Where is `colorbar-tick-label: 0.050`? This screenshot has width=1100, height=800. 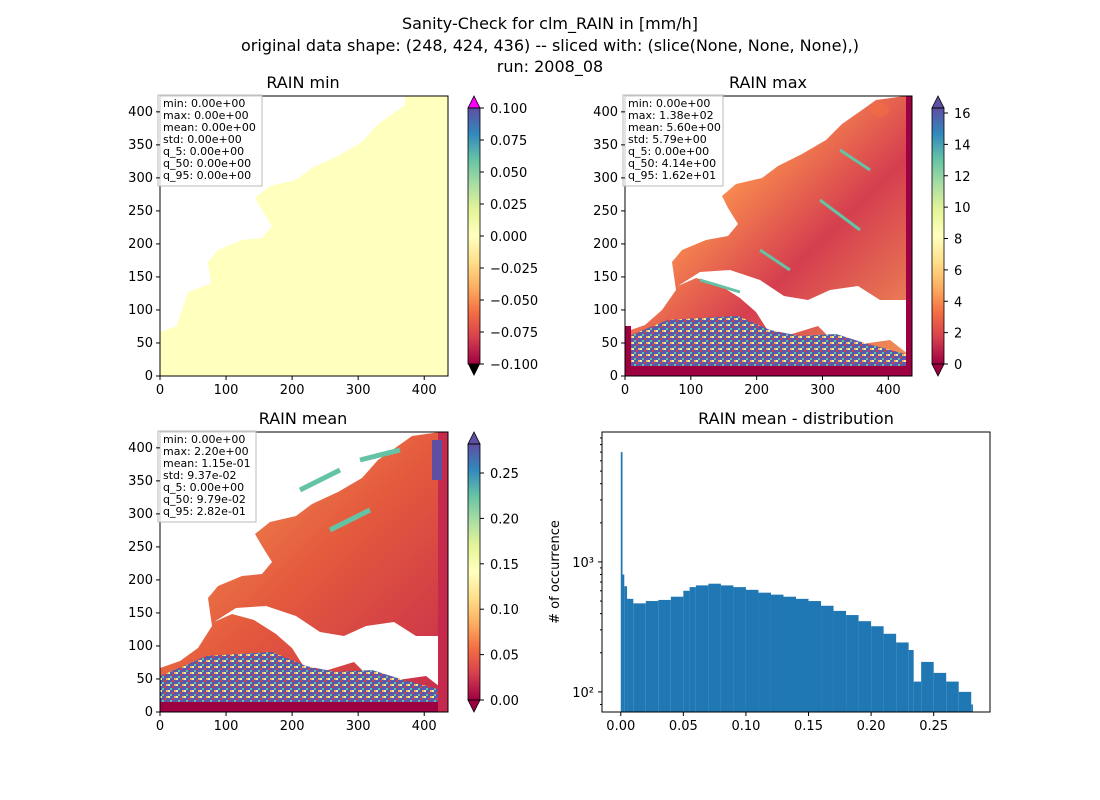
colorbar-tick-label: 0.050 is located at coordinates (508, 173).